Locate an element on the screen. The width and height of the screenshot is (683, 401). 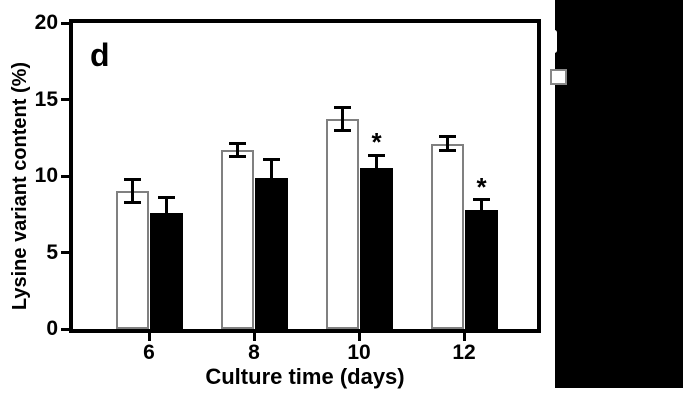
panel-label: d is located at coordinates (100, 55).